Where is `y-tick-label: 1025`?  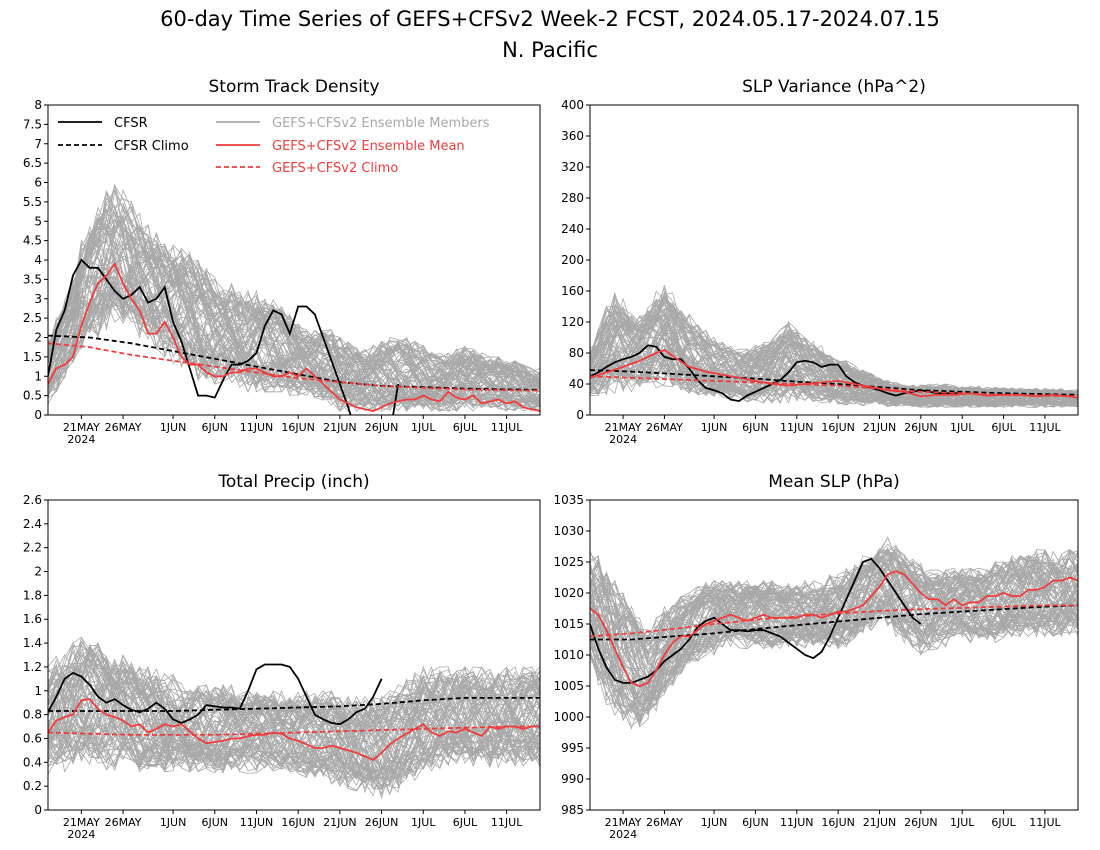 y-tick-label: 1025 is located at coordinates (568, 562).